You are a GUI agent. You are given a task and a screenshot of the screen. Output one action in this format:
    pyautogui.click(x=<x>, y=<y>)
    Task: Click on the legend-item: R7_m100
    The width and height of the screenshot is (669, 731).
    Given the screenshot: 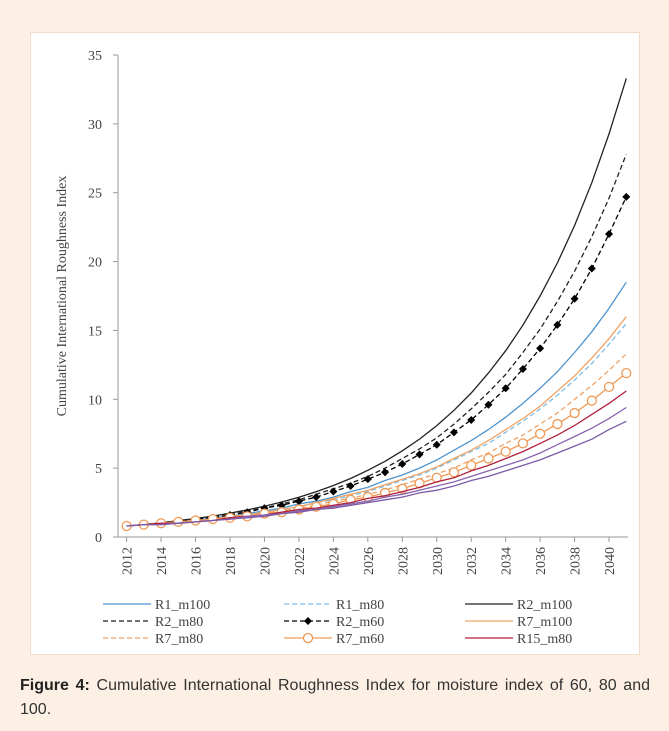 What is the action you would take?
    pyautogui.click(x=518, y=622)
    